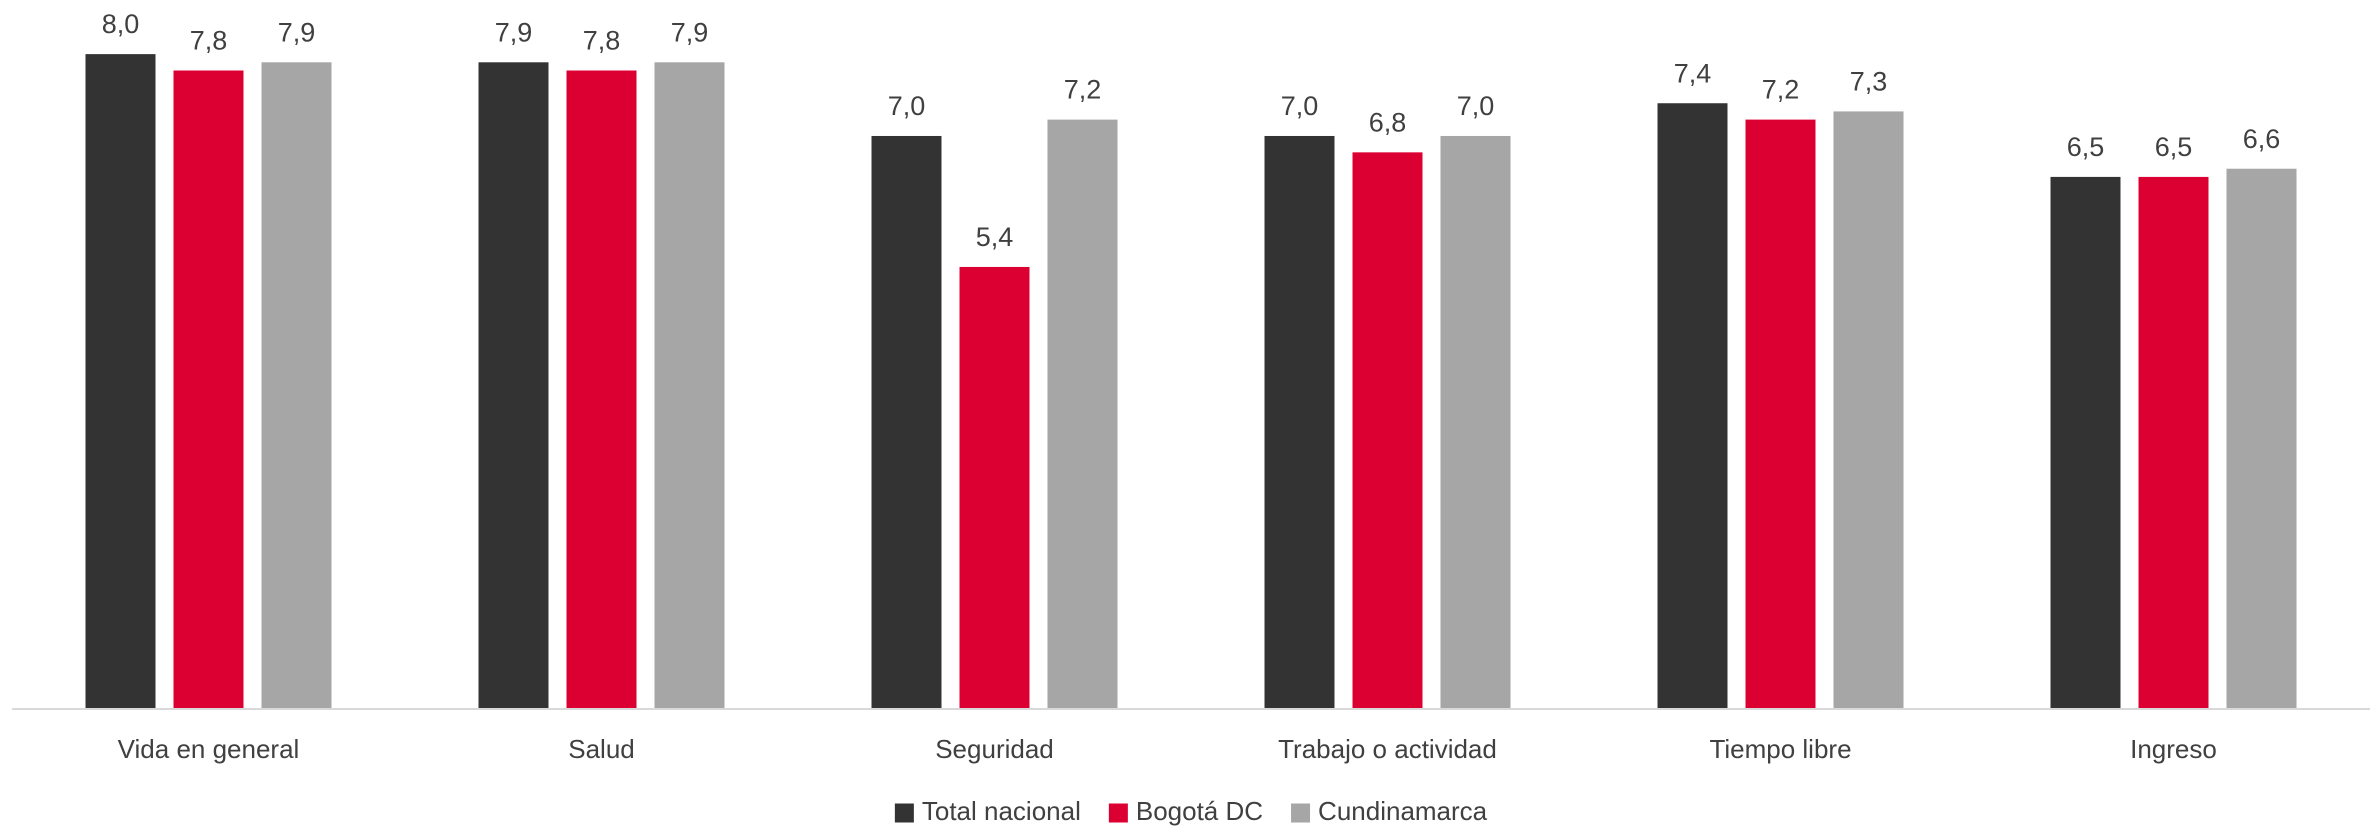 The height and width of the screenshot is (827, 2374). Describe the element at coordinates (1387, 749) in the screenshot. I see `x-tick-label: Trabajo o actividad` at that location.